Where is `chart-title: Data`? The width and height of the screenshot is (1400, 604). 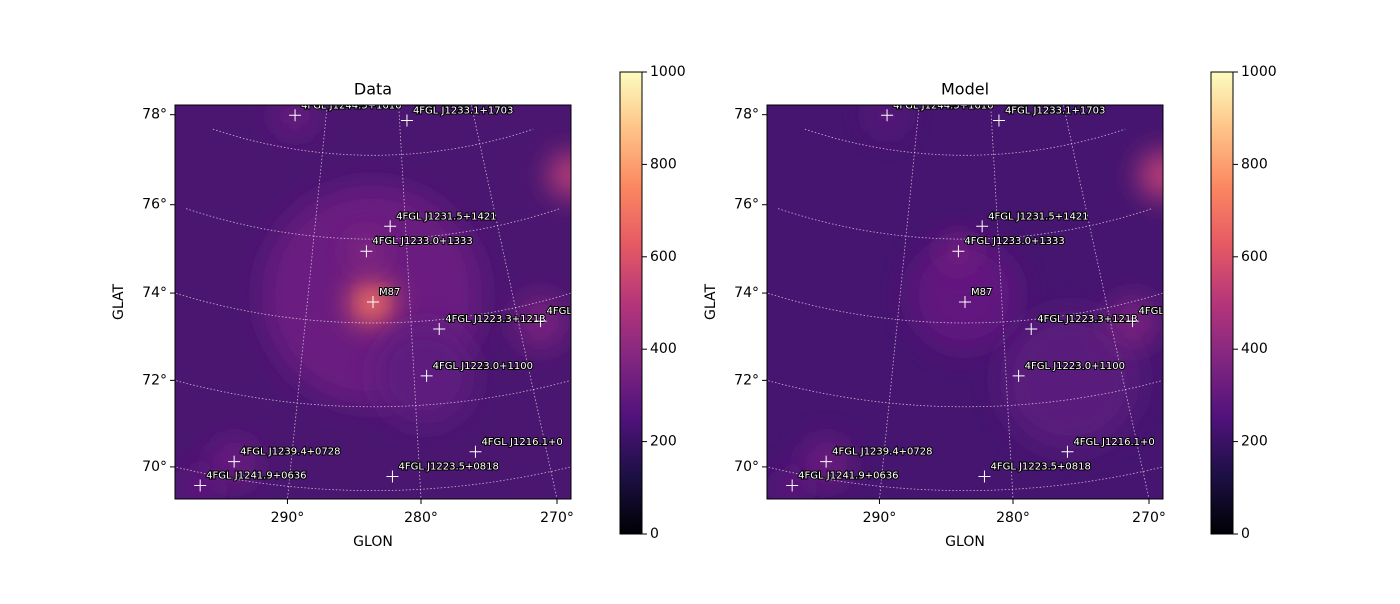
chart-title: Data is located at coordinates (373, 89).